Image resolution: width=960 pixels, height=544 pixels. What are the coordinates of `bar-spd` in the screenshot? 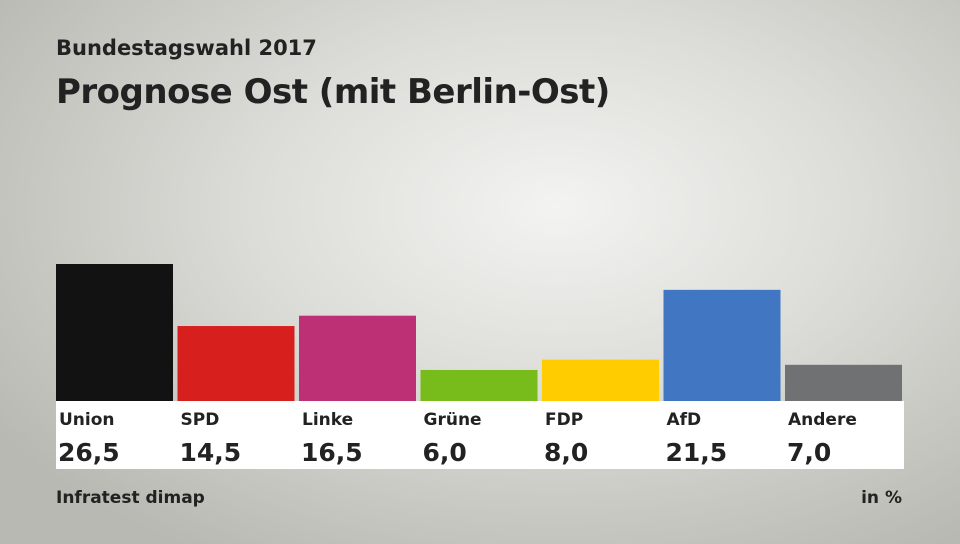 It's located at (236, 363).